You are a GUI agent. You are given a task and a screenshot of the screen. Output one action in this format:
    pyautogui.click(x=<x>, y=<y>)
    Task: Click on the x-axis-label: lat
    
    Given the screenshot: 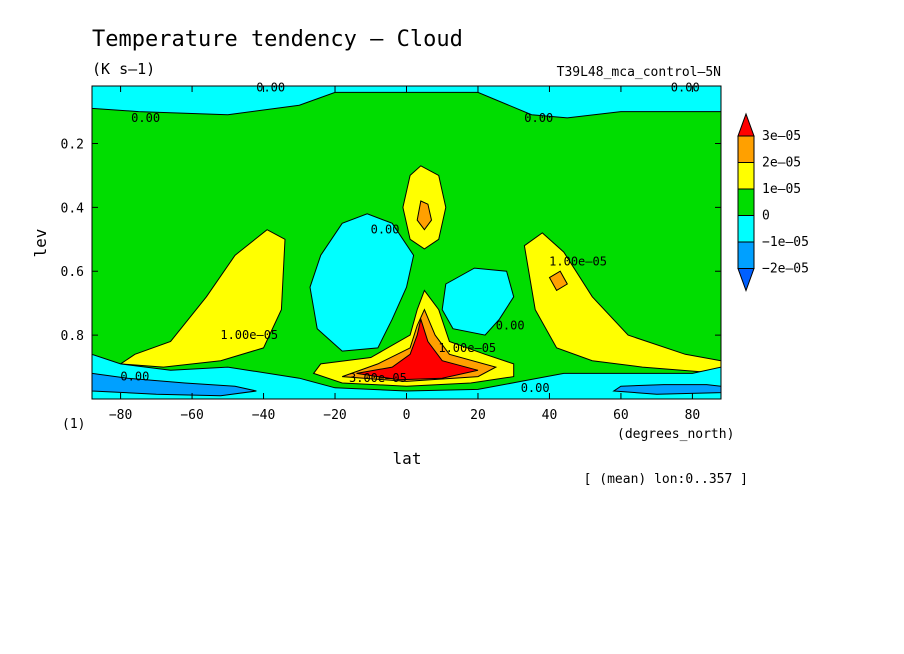 What is the action you would take?
    pyautogui.click(x=407, y=458)
    